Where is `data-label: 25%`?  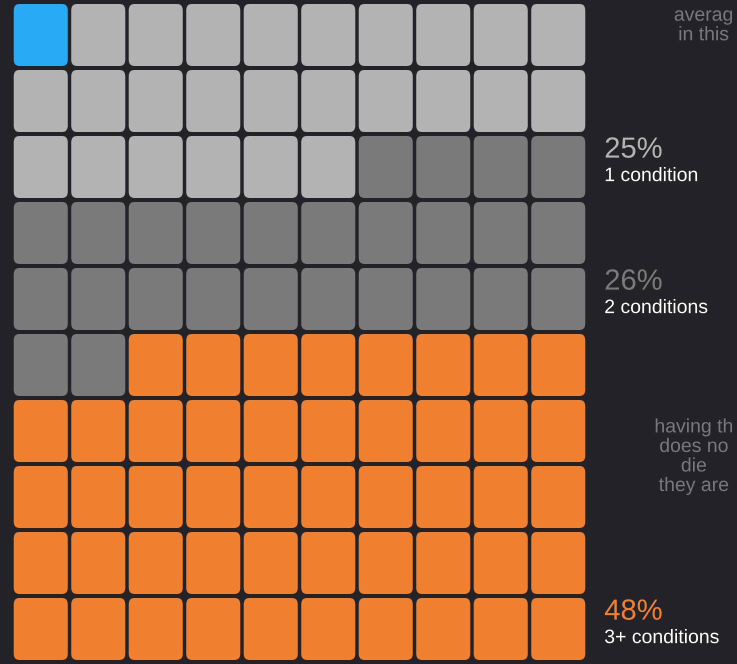
data-label: 25% is located at coordinates (634, 147).